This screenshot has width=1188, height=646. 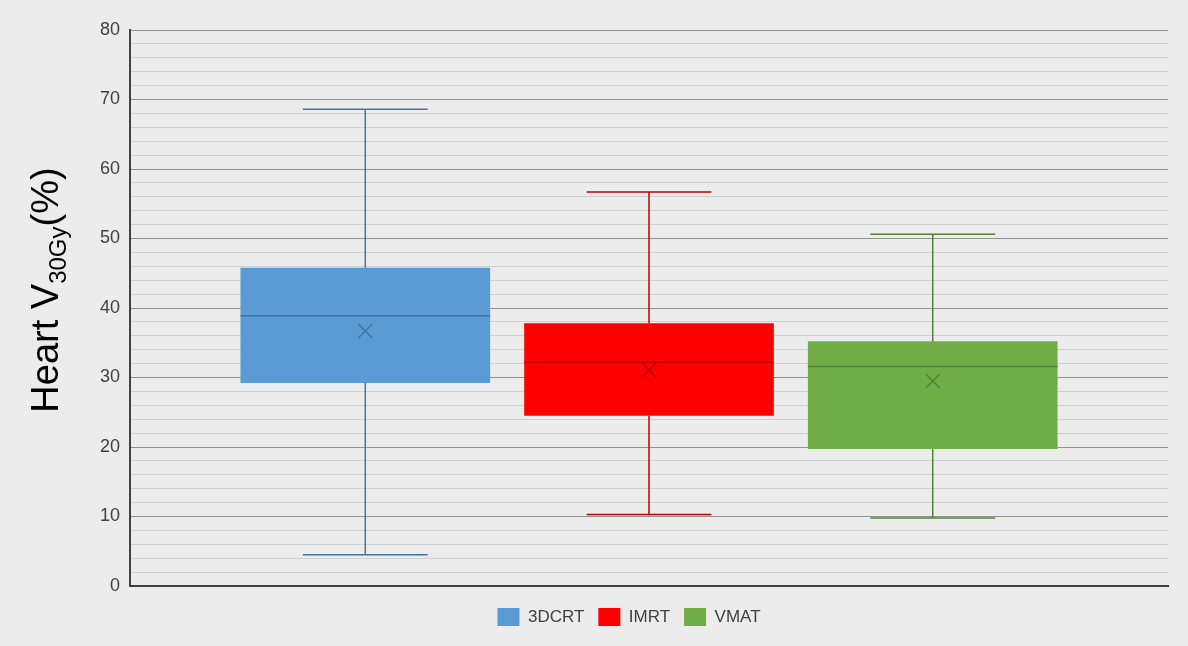 I want to click on y-tick-label: 10, so click(x=110, y=515).